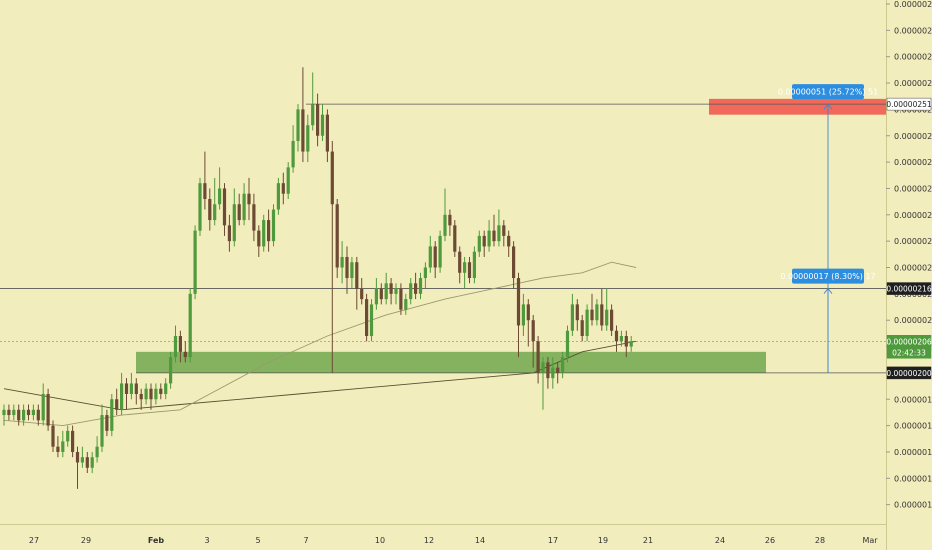 This screenshot has width=932, height=550. What do you see at coordinates (913, 4) in the screenshot?
I see `y-tick-label: 0.00000270` at bounding box center [913, 4].